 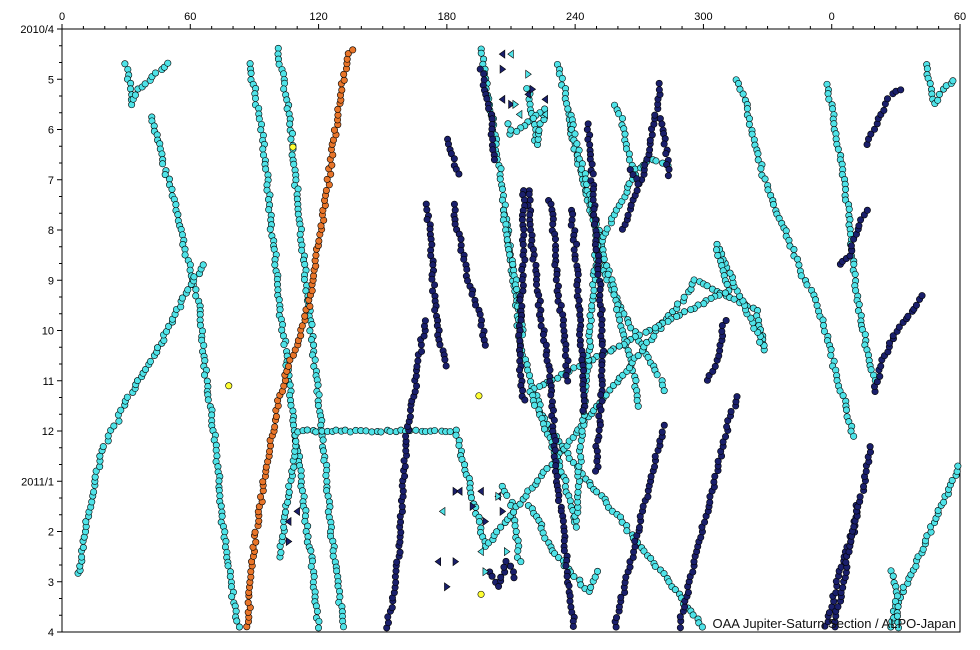 What do you see at coordinates (479, 396) in the screenshot?
I see `yellow-circle-point` at bounding box center [479, 396].